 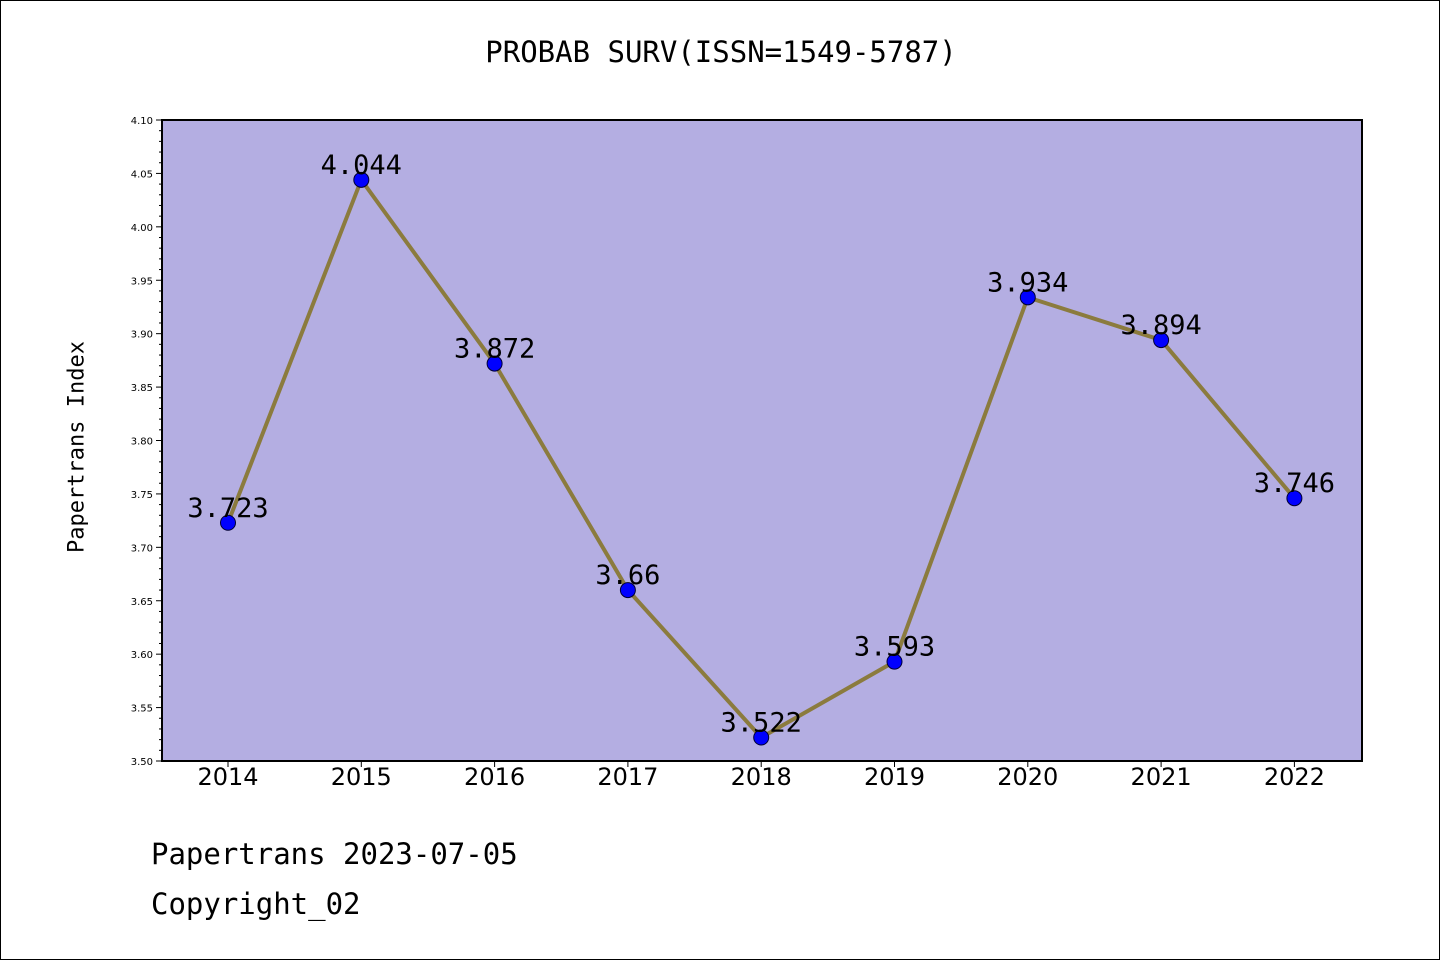 I want to click on y-tick-label: 3.75, so click(x=142, y=495).